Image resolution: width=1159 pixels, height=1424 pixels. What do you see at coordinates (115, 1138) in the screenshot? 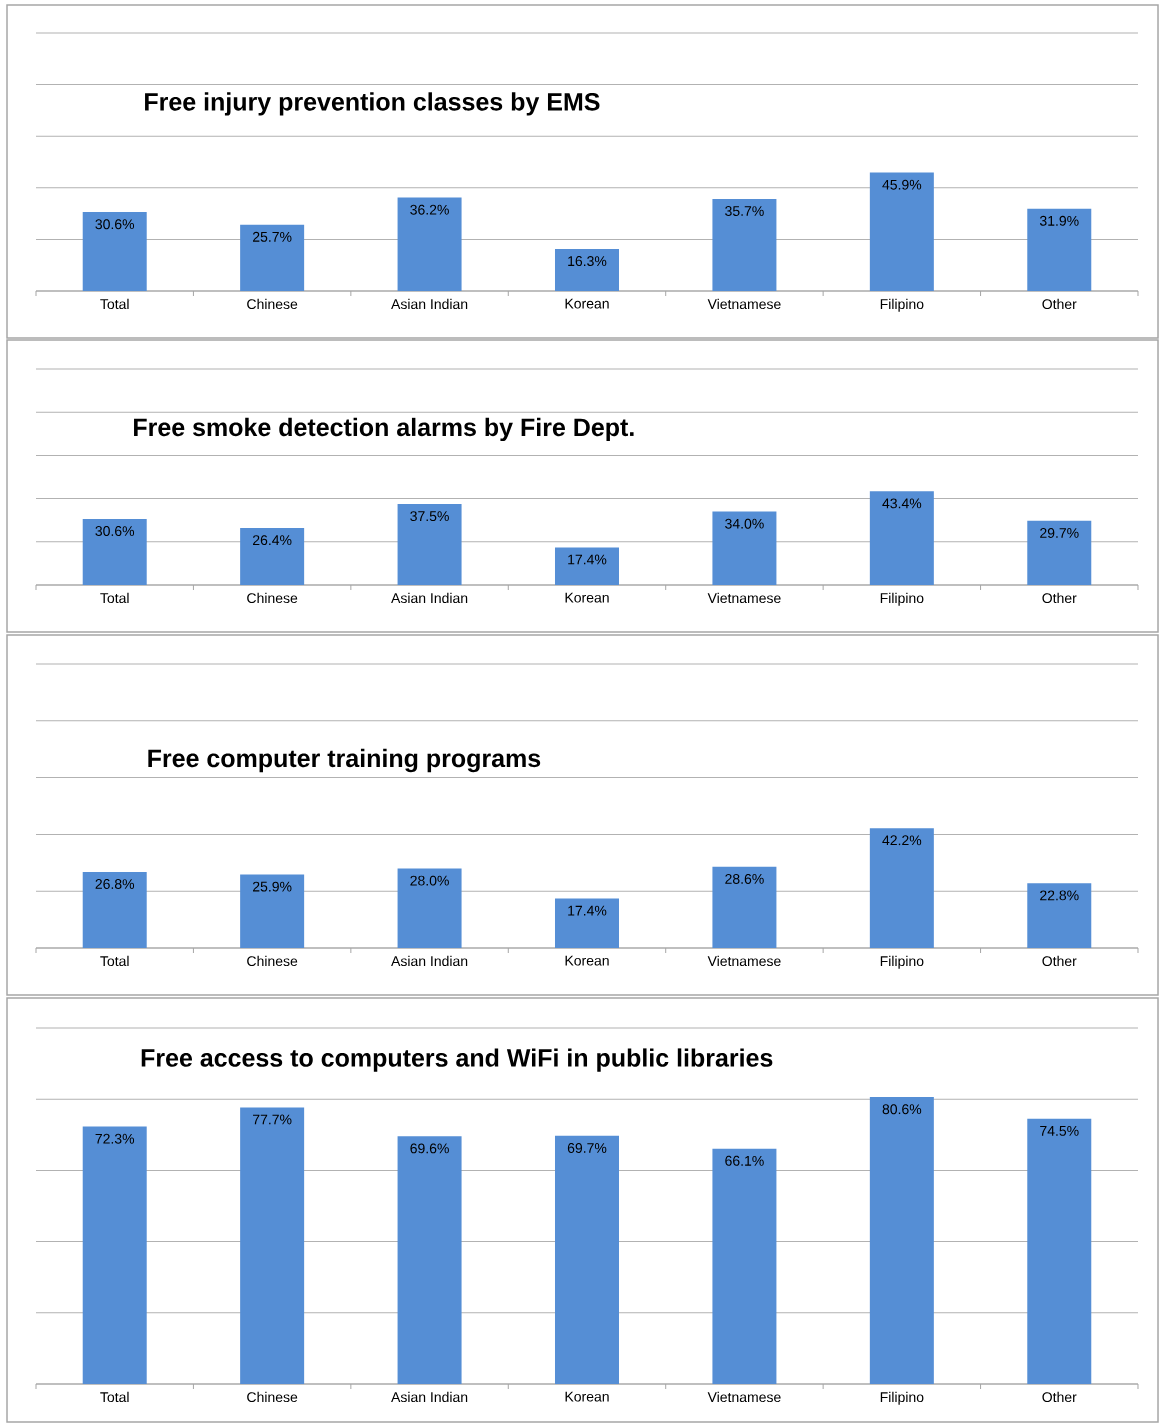
I see `data-label: 72.3%` at bounding box center [115, 1138].